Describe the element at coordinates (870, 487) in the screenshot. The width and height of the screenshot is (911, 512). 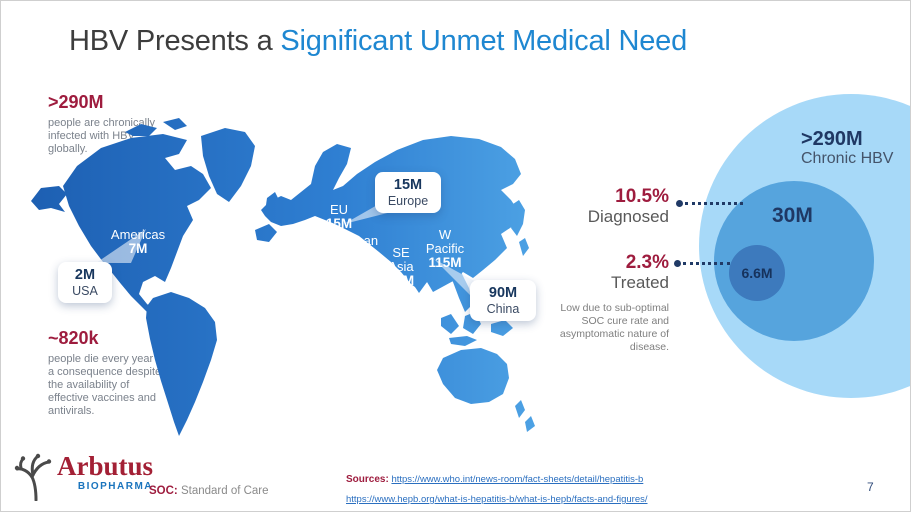
I see `page-number: 7` at that location.